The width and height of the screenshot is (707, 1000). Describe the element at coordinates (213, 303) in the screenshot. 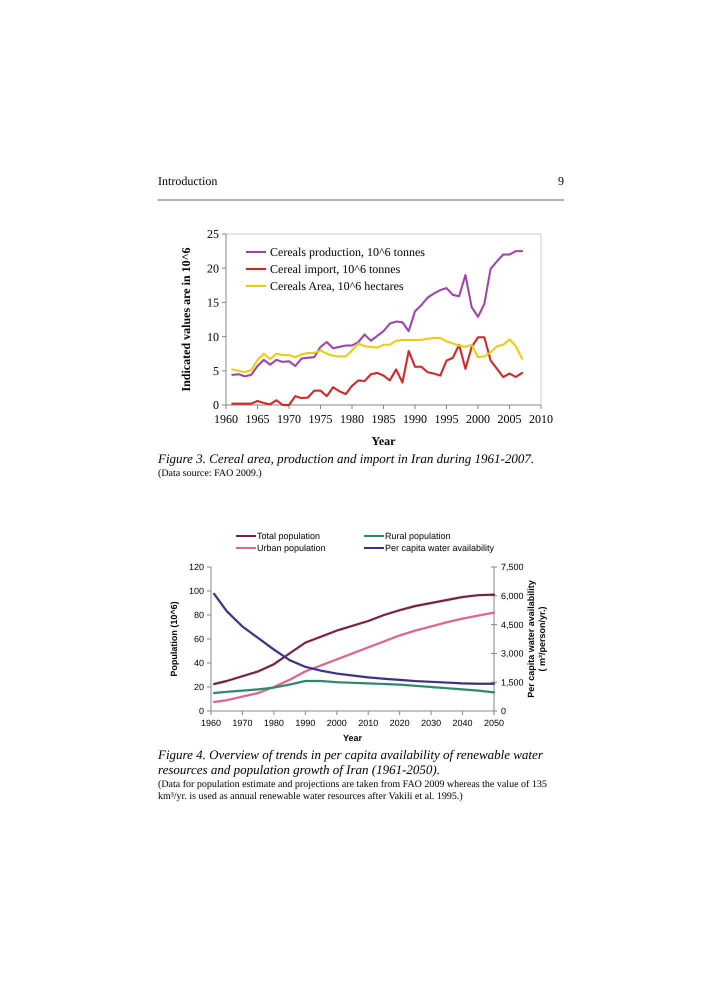

I see `y-tick-label: 15` at that location.